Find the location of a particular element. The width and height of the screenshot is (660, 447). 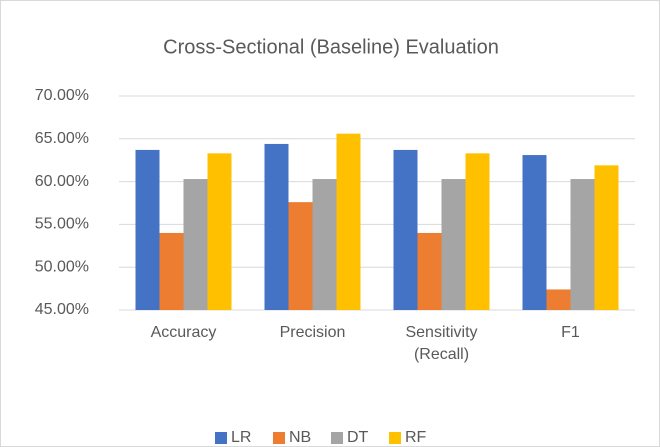

legend-label: LR is located at coordinates (241, 437).